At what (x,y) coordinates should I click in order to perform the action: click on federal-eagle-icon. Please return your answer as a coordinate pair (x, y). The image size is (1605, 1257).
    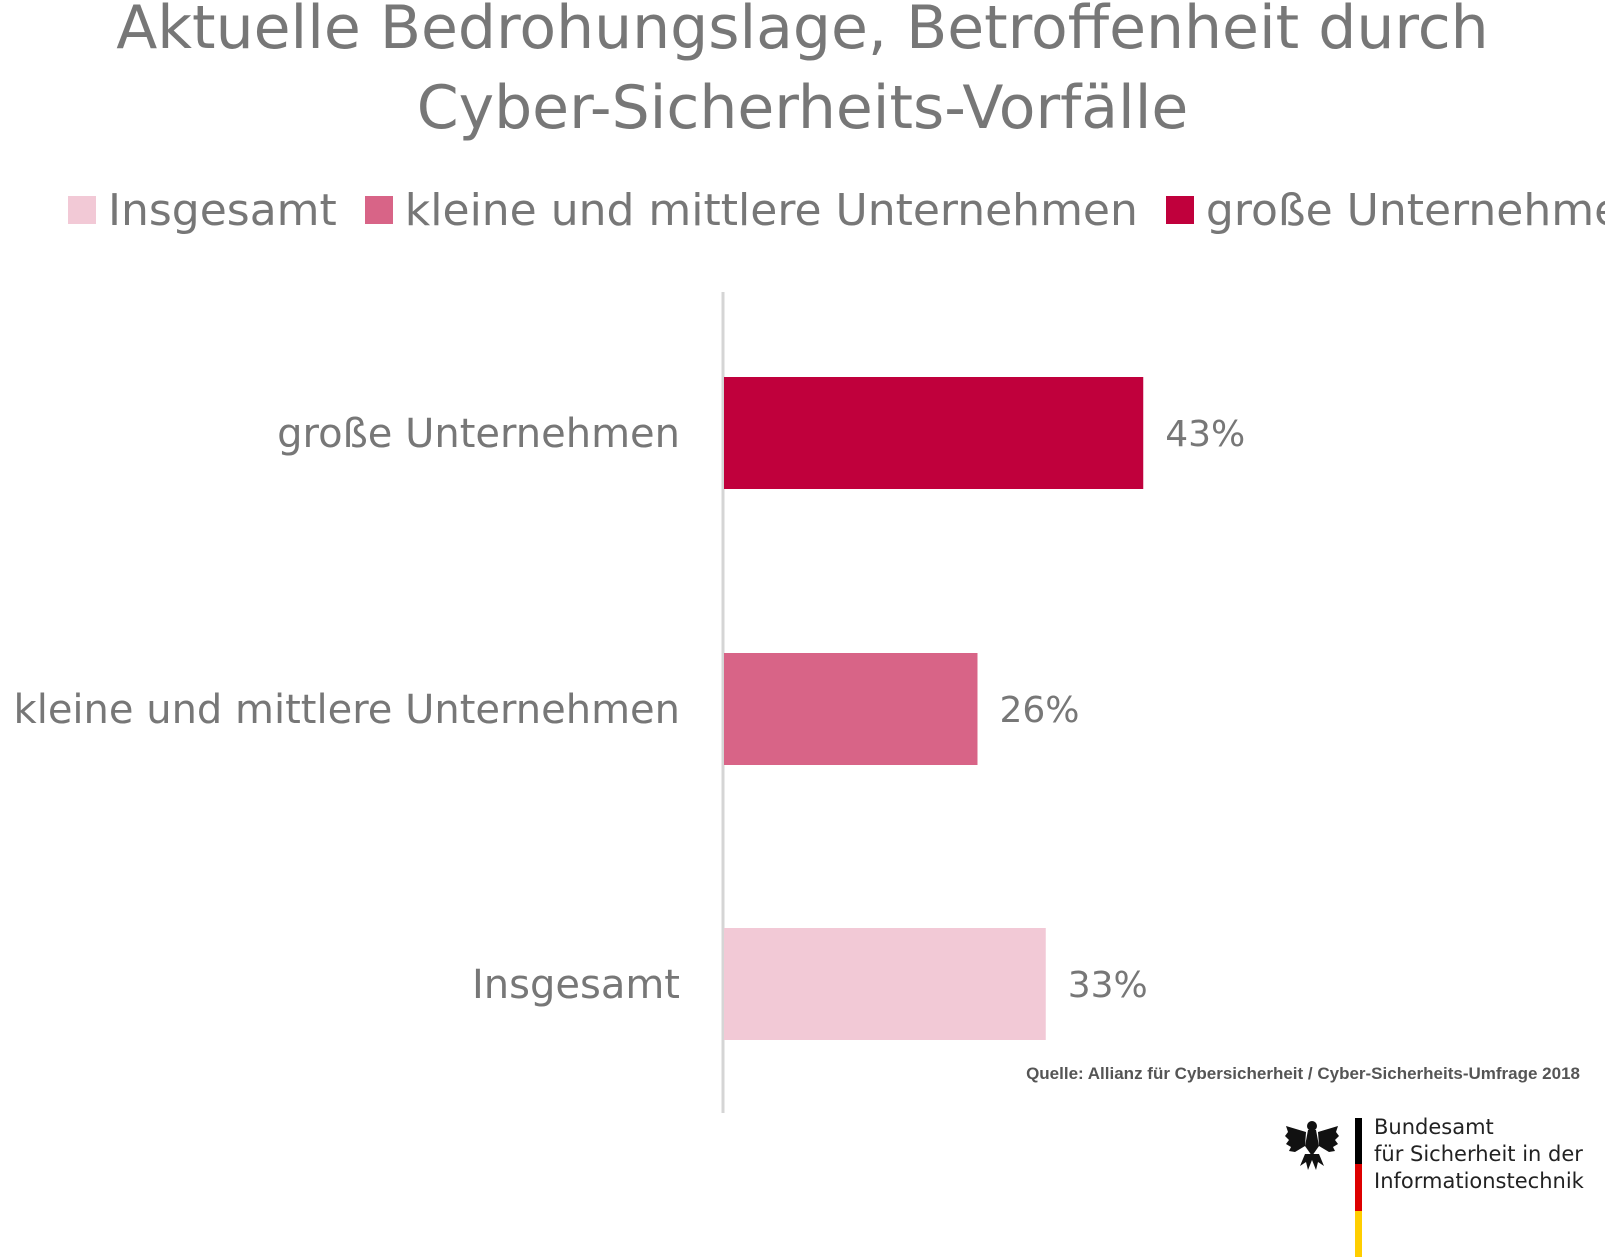
    Looking at the image, I should click on (1312, 1145).